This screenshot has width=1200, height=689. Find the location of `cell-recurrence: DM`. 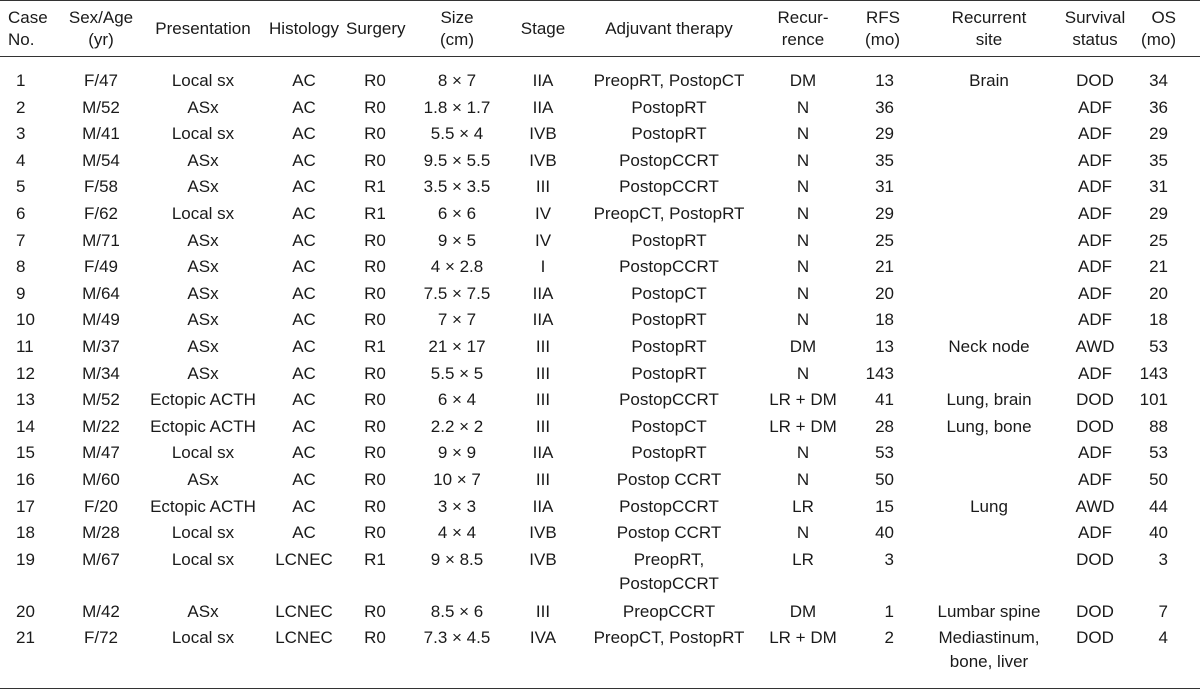

cell-recurrence: DM is located at coordinates (803, 346).